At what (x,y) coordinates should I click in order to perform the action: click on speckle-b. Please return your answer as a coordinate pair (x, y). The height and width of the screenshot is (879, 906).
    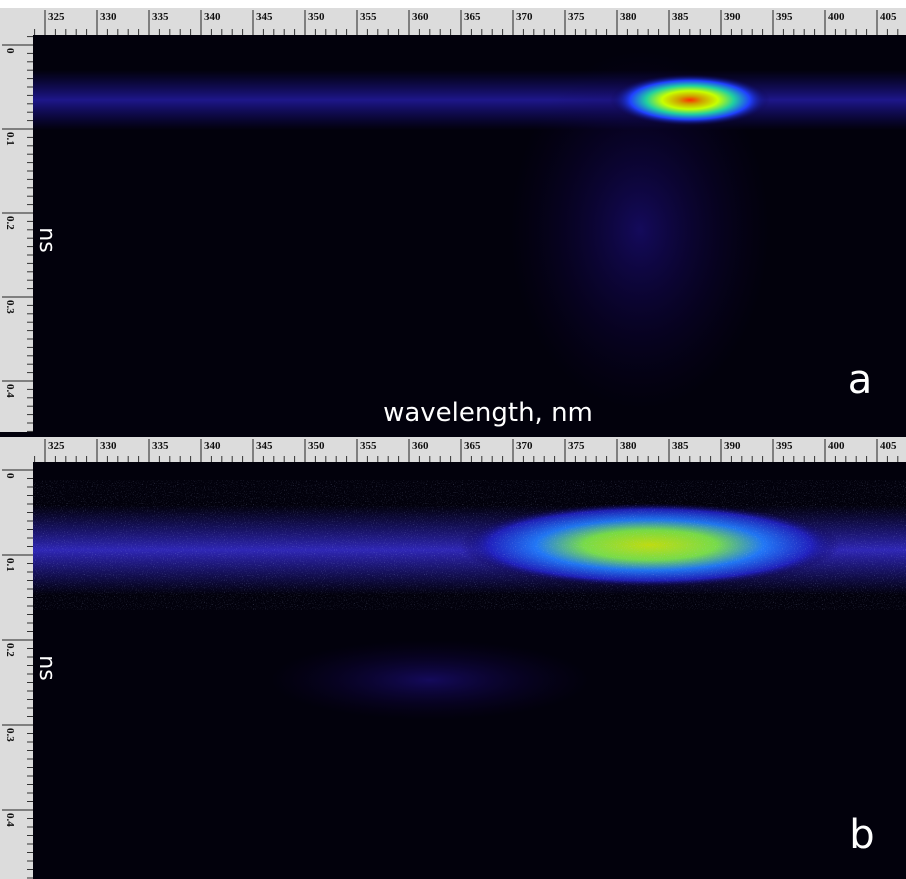
    Looking at the image, I should click on (469, 545).